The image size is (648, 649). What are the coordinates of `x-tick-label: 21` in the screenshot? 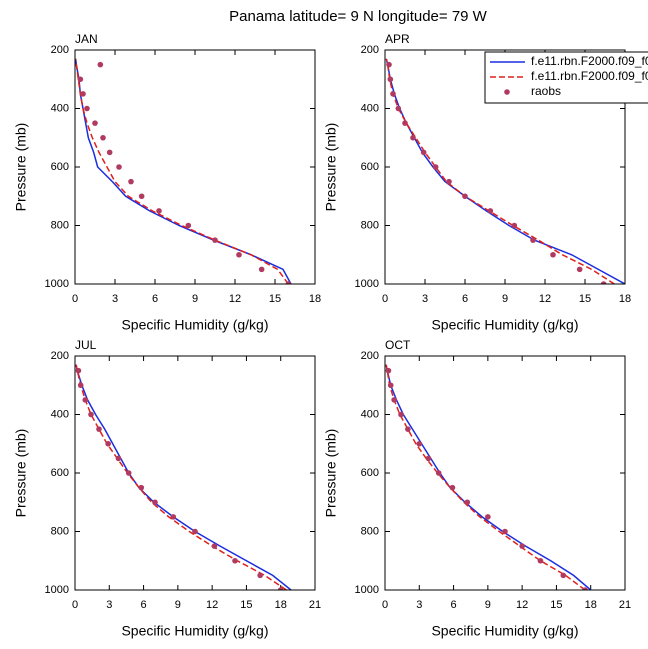 It's located at (625, 605).